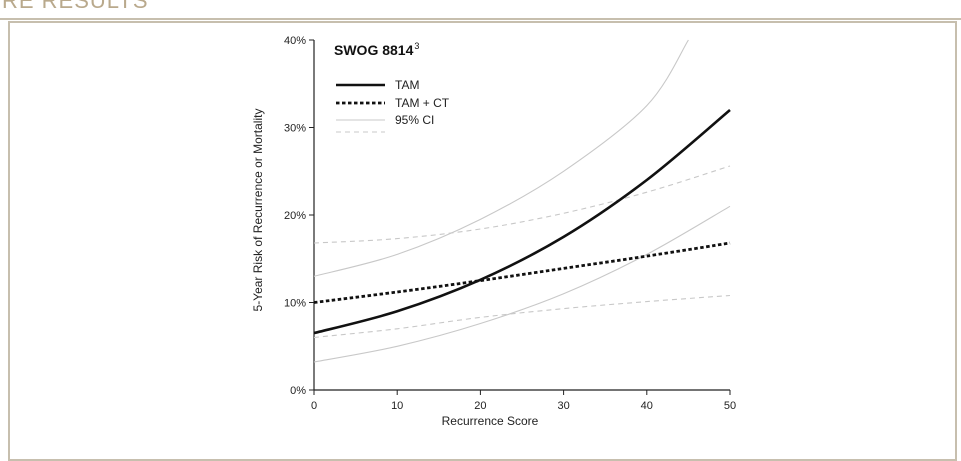 This screenshot has width=961, height=461. I want to click on x-tick-label: 10, so click(397, 406).